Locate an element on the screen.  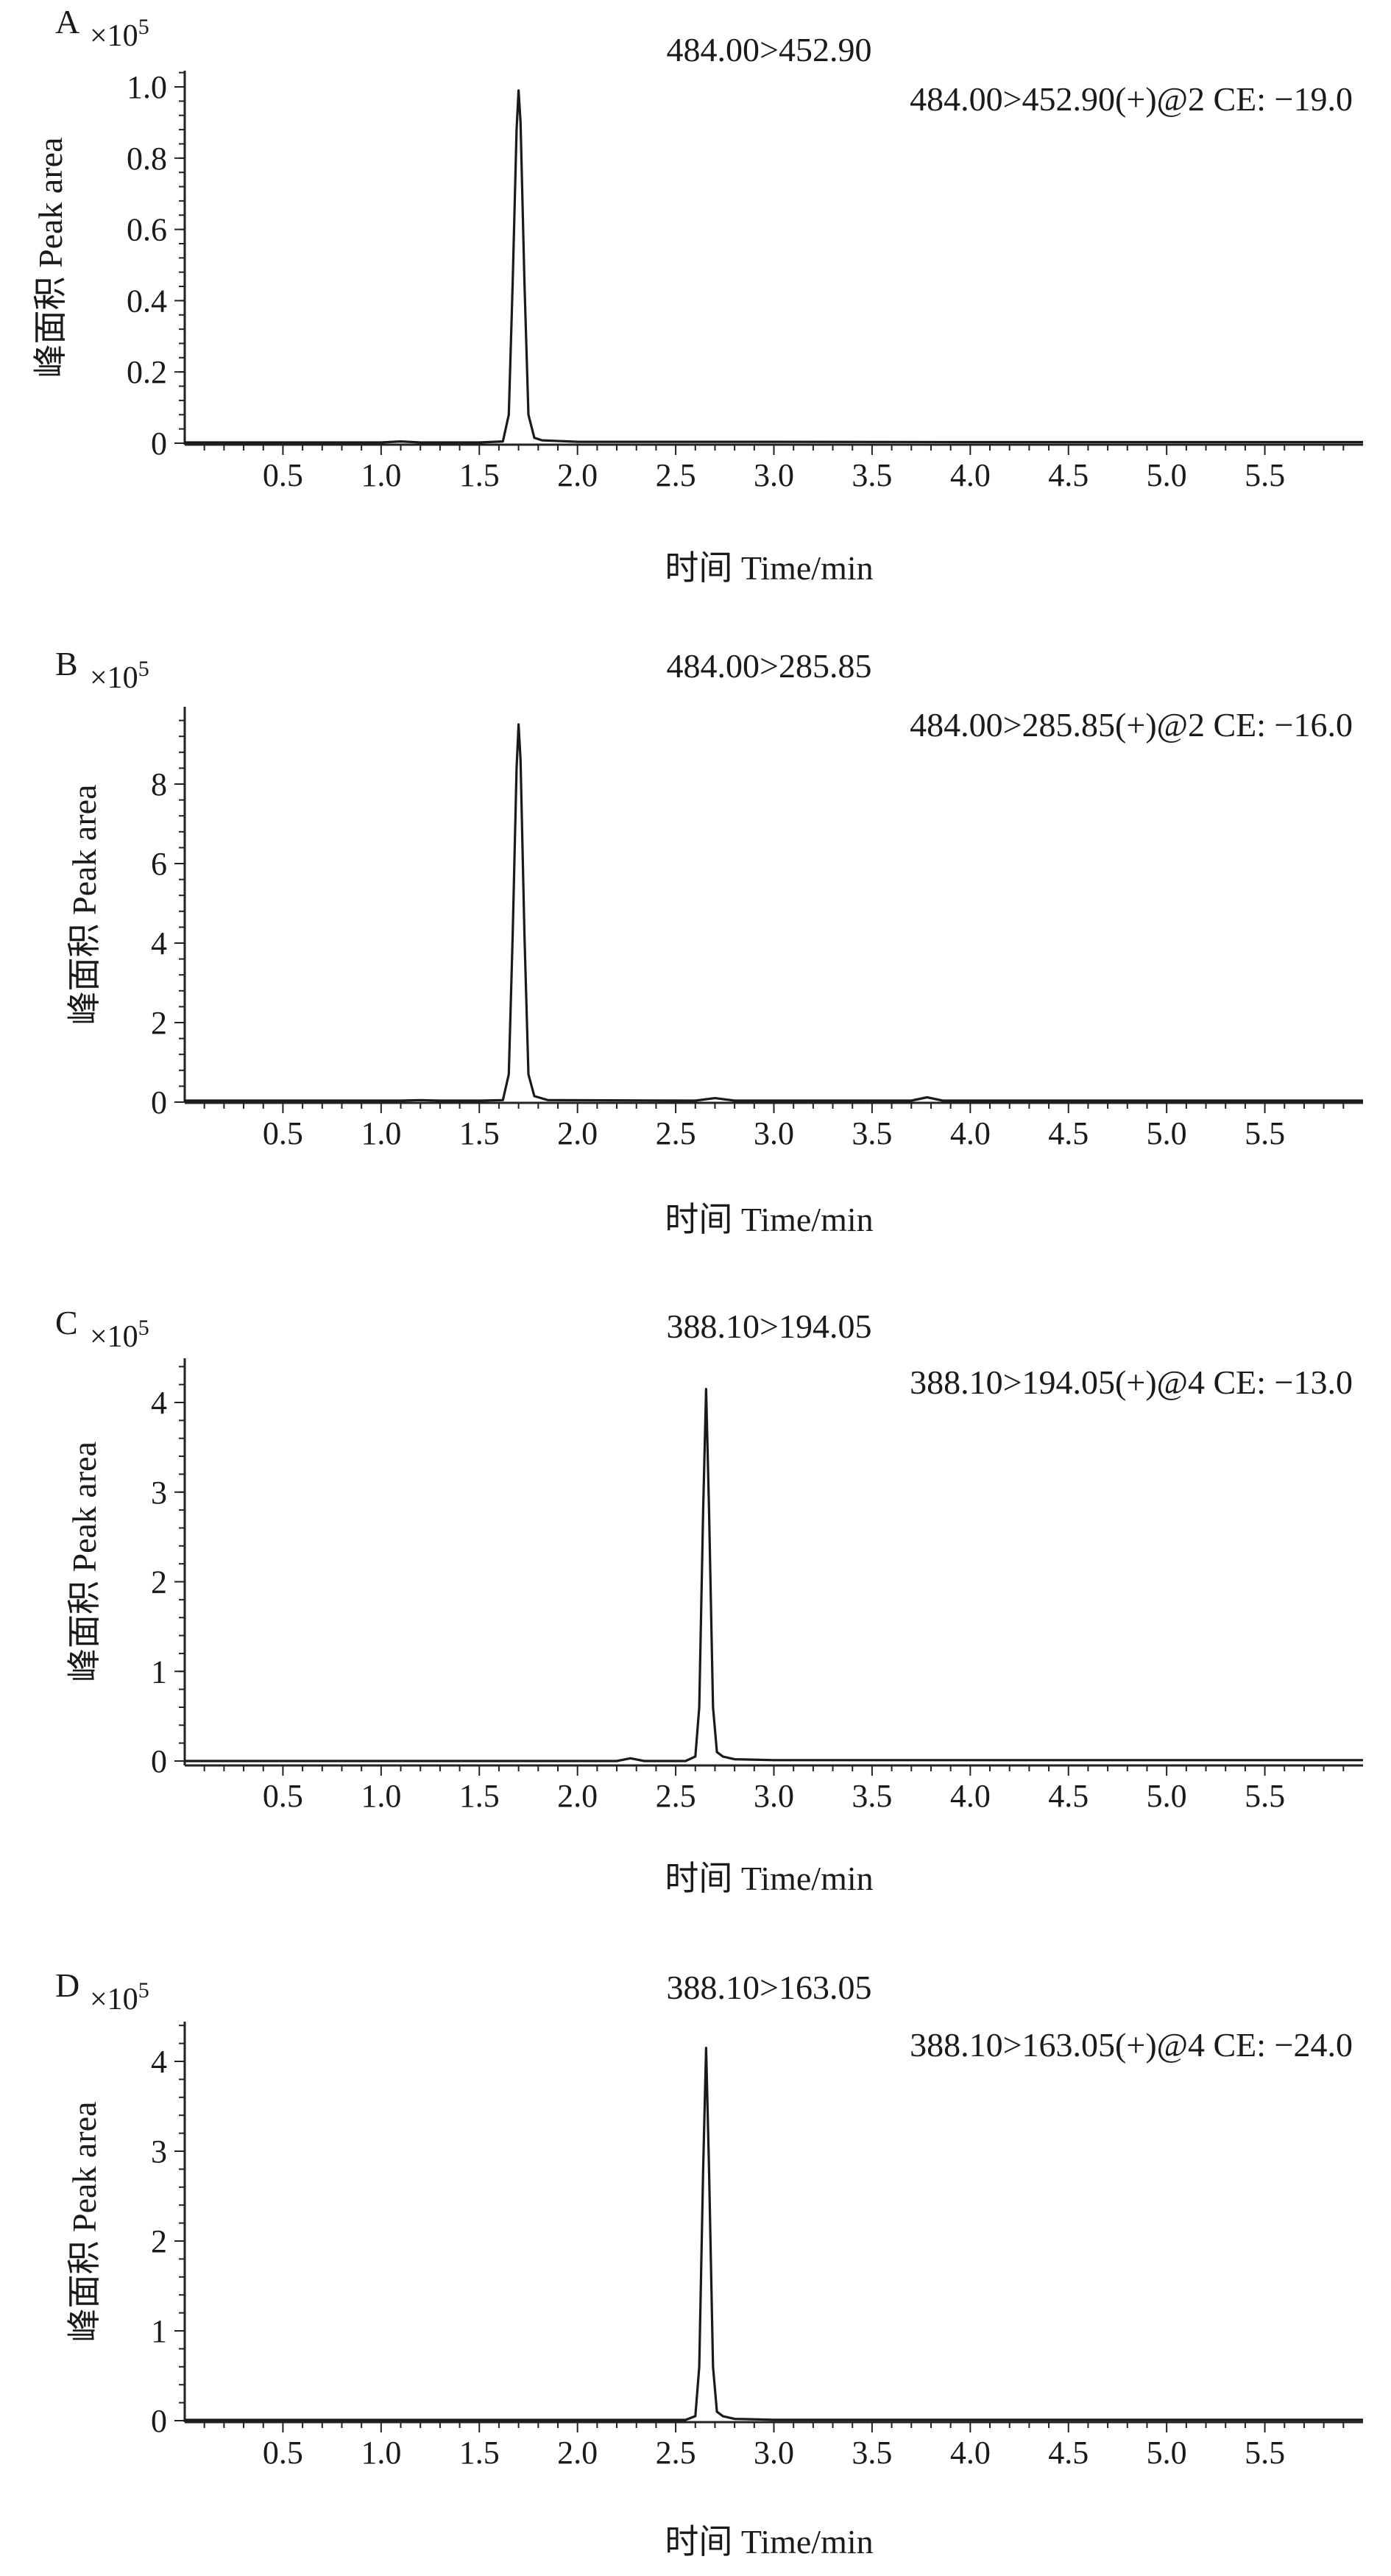
transition-annotation: 388.10>194.05(+)@4 CE: −13.0 is located at coordinates (1131, 1382).